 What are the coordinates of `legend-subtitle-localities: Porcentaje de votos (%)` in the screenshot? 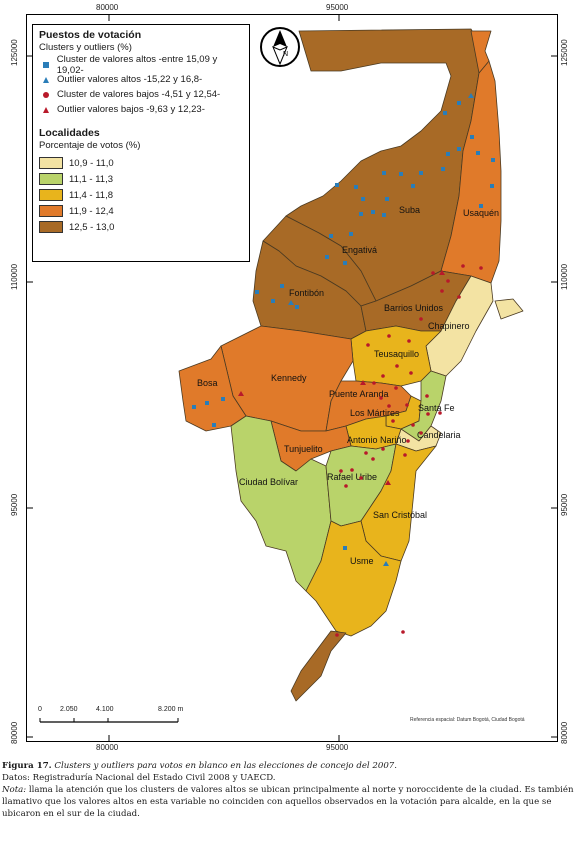 It's located at (90, 145).